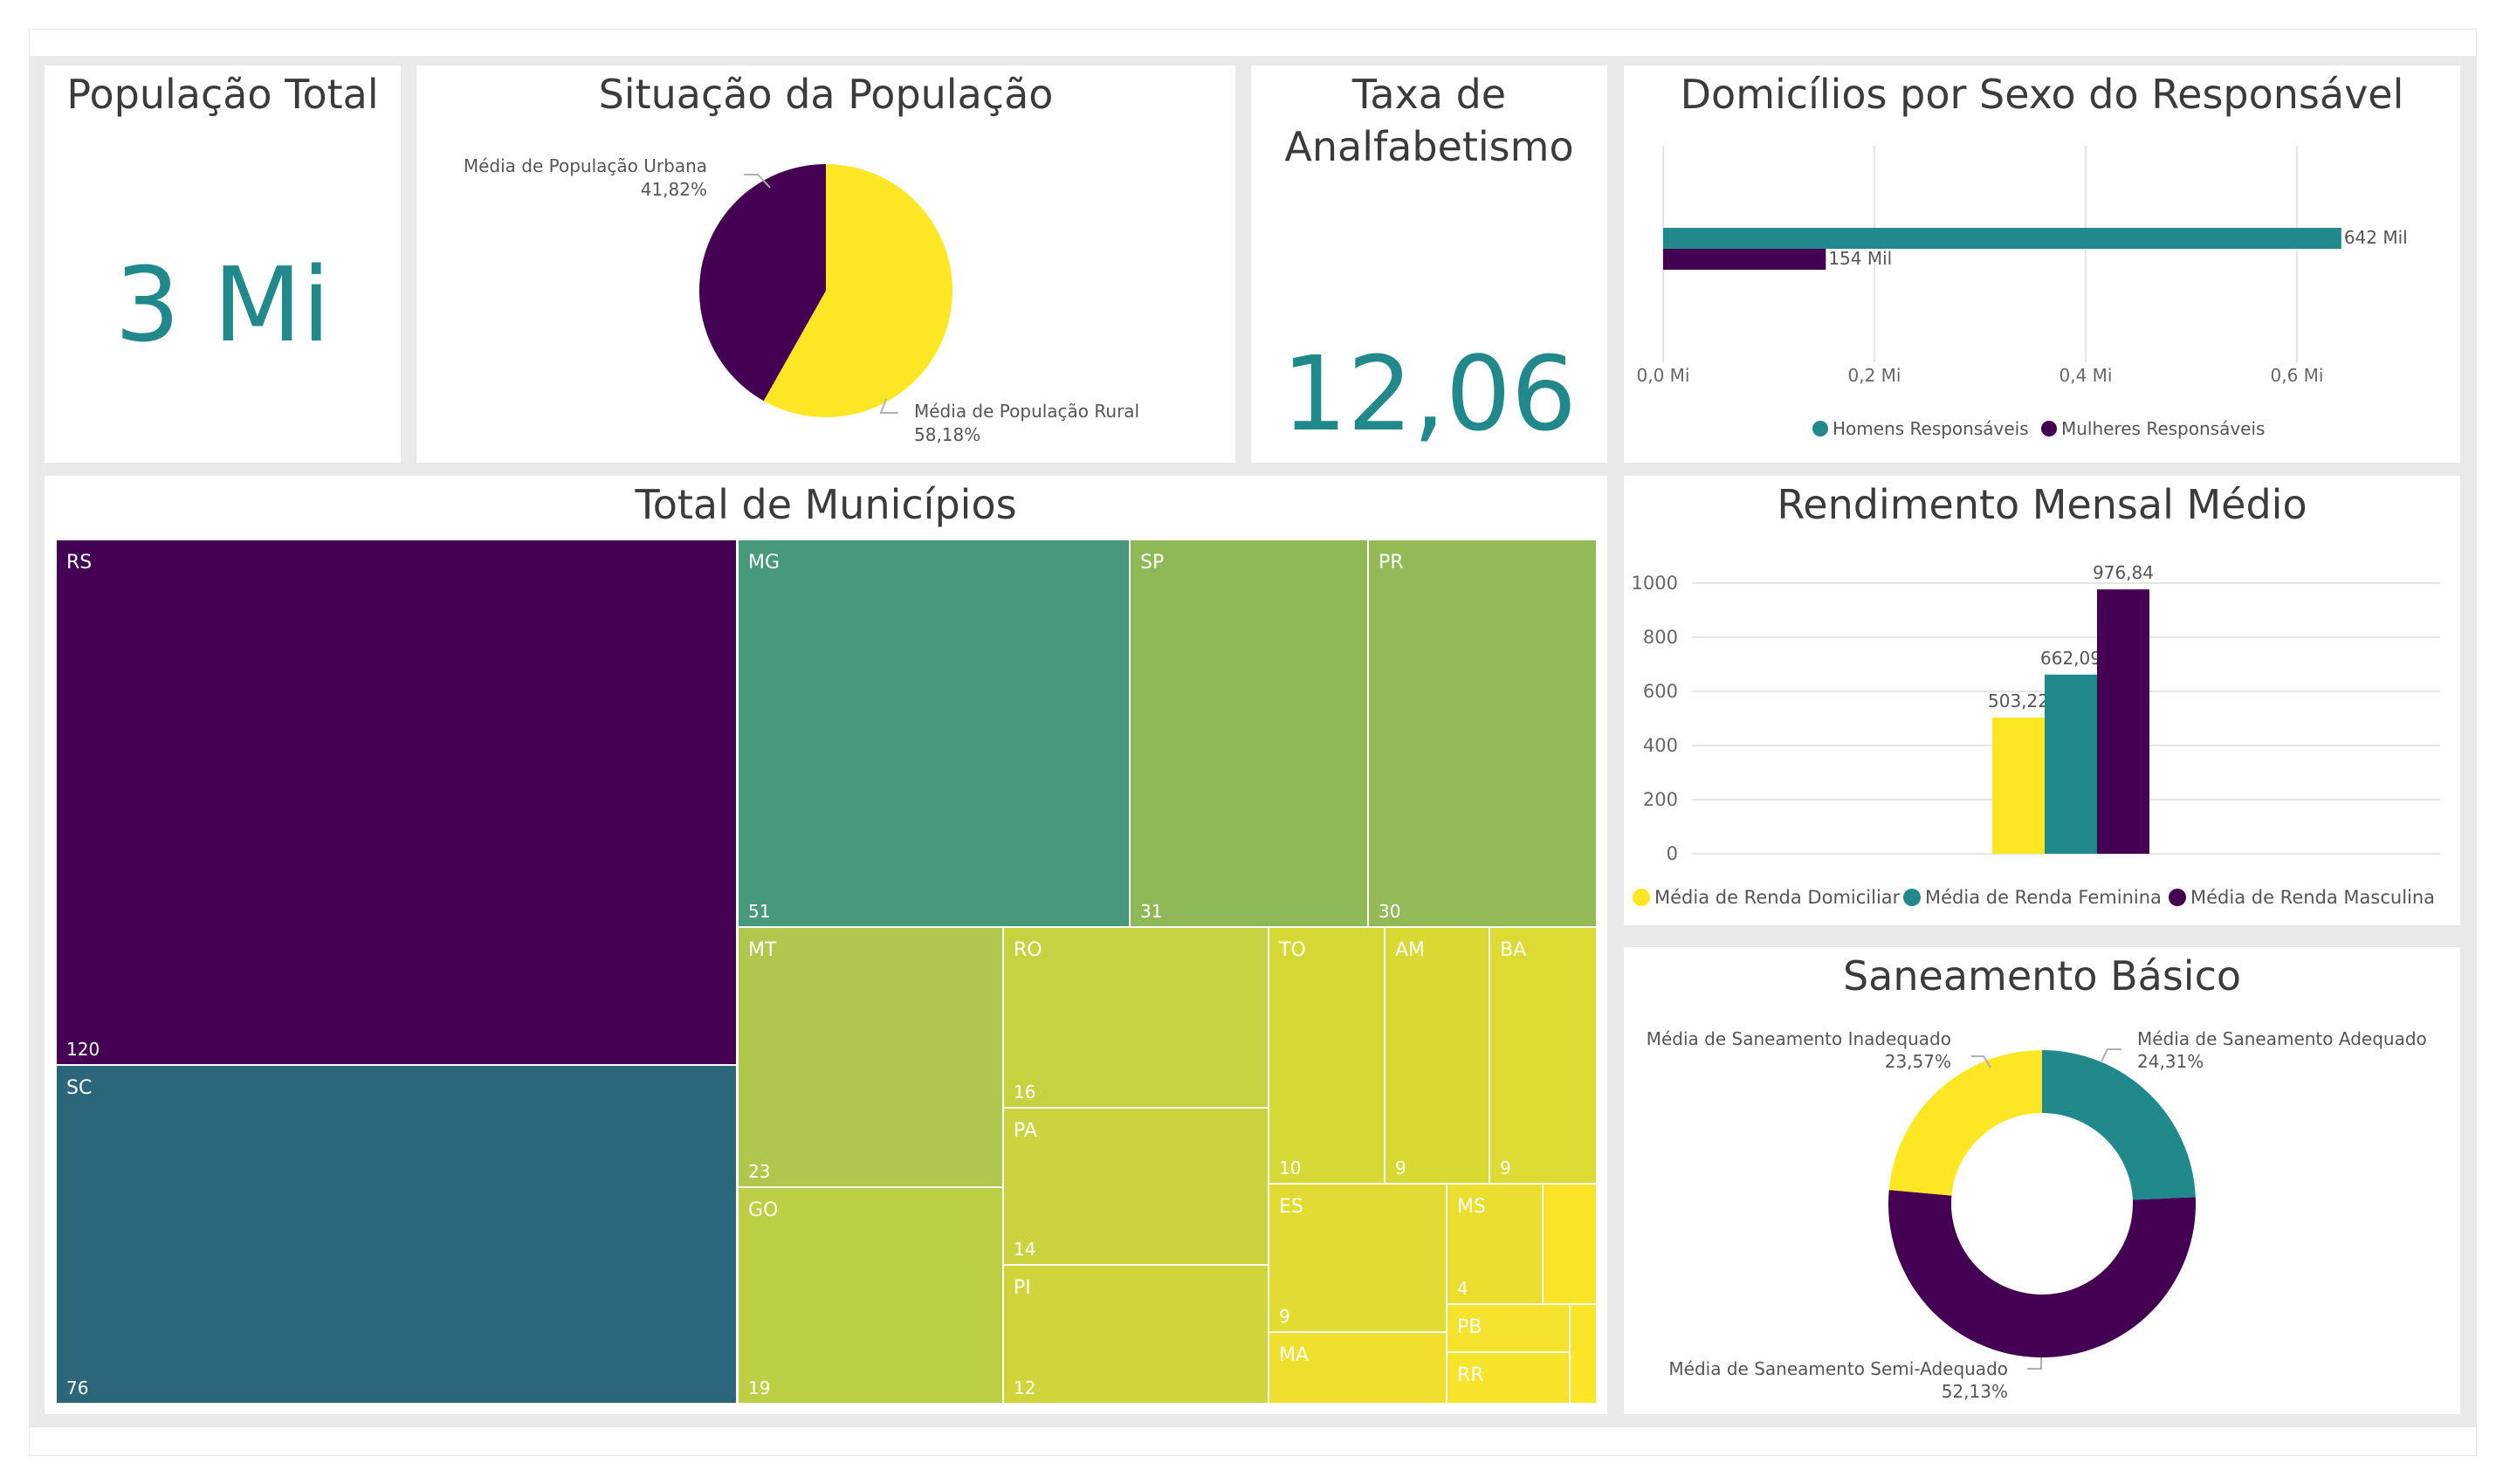  What do you see at coordinates (2042, 505) in the screenshot?
I see `income-column-title: Rendimento Mensal Médio` at bounding box center [2042, 505].